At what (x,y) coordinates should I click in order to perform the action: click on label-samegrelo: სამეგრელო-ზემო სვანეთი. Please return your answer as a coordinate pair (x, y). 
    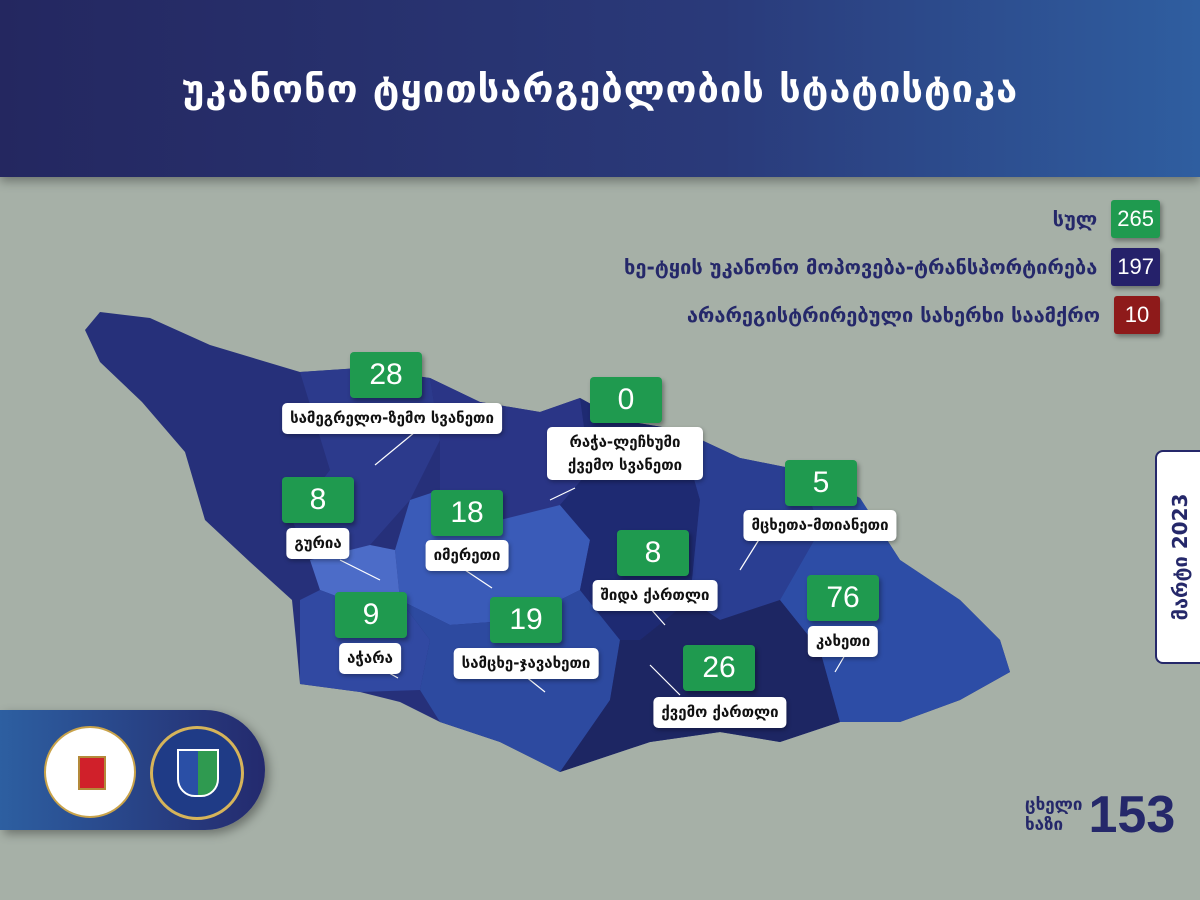
    Looking at the image, I should click on (392, 418).